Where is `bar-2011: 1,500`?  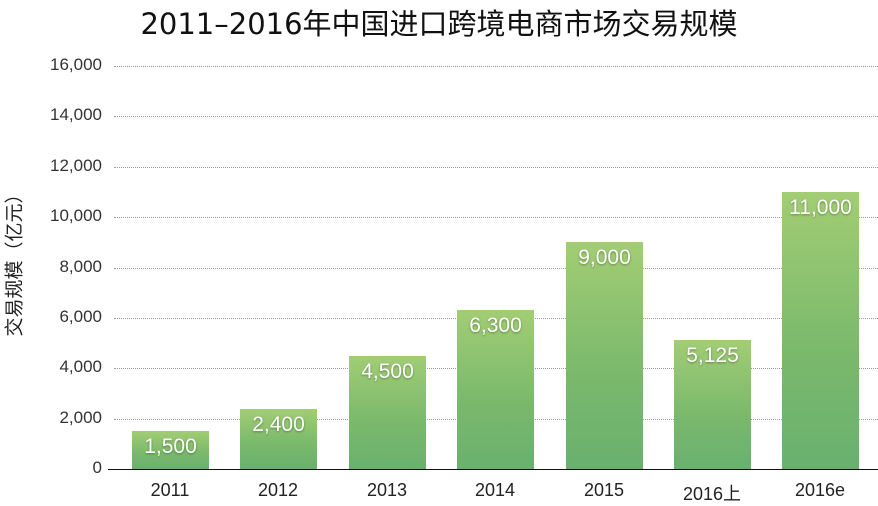
bar-2011: 1,500 is located at coordinates (170, 450).